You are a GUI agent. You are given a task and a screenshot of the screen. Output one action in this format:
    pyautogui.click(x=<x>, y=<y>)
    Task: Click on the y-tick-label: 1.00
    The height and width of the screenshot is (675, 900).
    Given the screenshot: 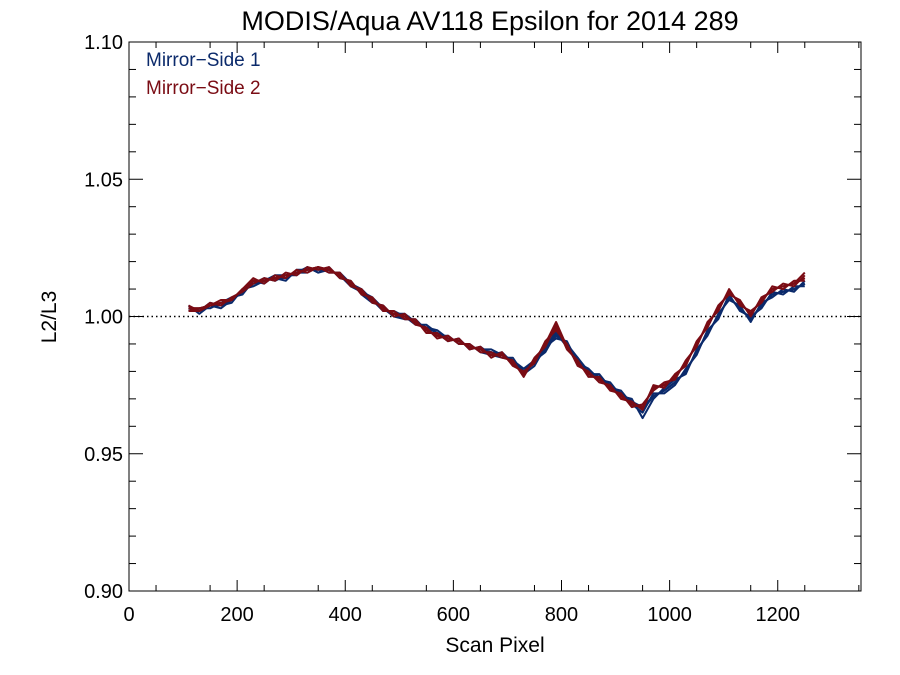 What is the action you would take?
    pyautogui.click(x=103, y=318)
    